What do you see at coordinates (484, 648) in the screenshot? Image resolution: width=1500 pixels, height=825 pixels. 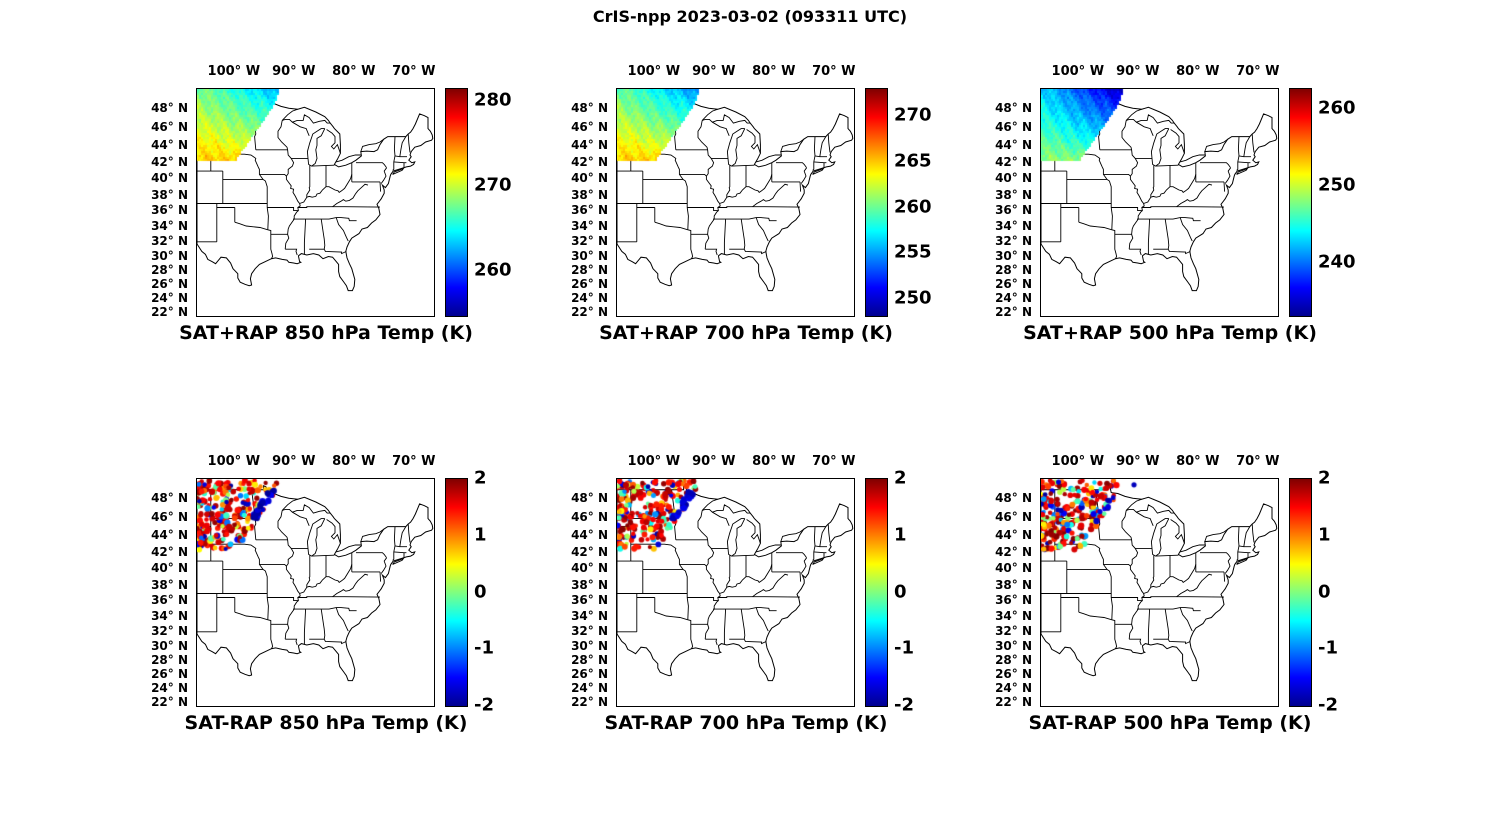 I see `colorbar-tick-label: -1` at bounding box center [484, 648].